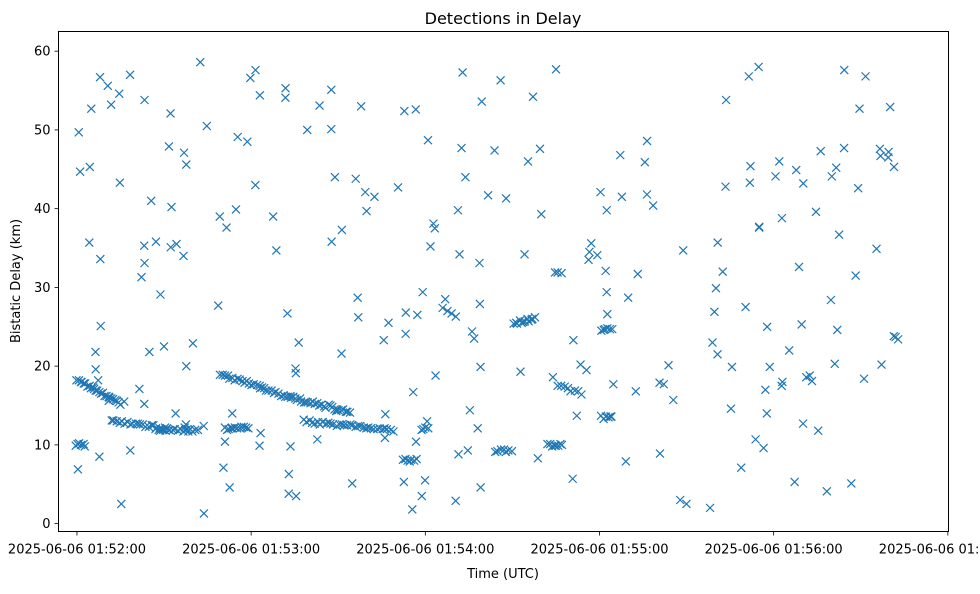 Image resolution: width=980 pixels, height=594 pixels. I want to click on y-axis-ticks: 0 10 20 30 40 50 60, so click(46, 288).